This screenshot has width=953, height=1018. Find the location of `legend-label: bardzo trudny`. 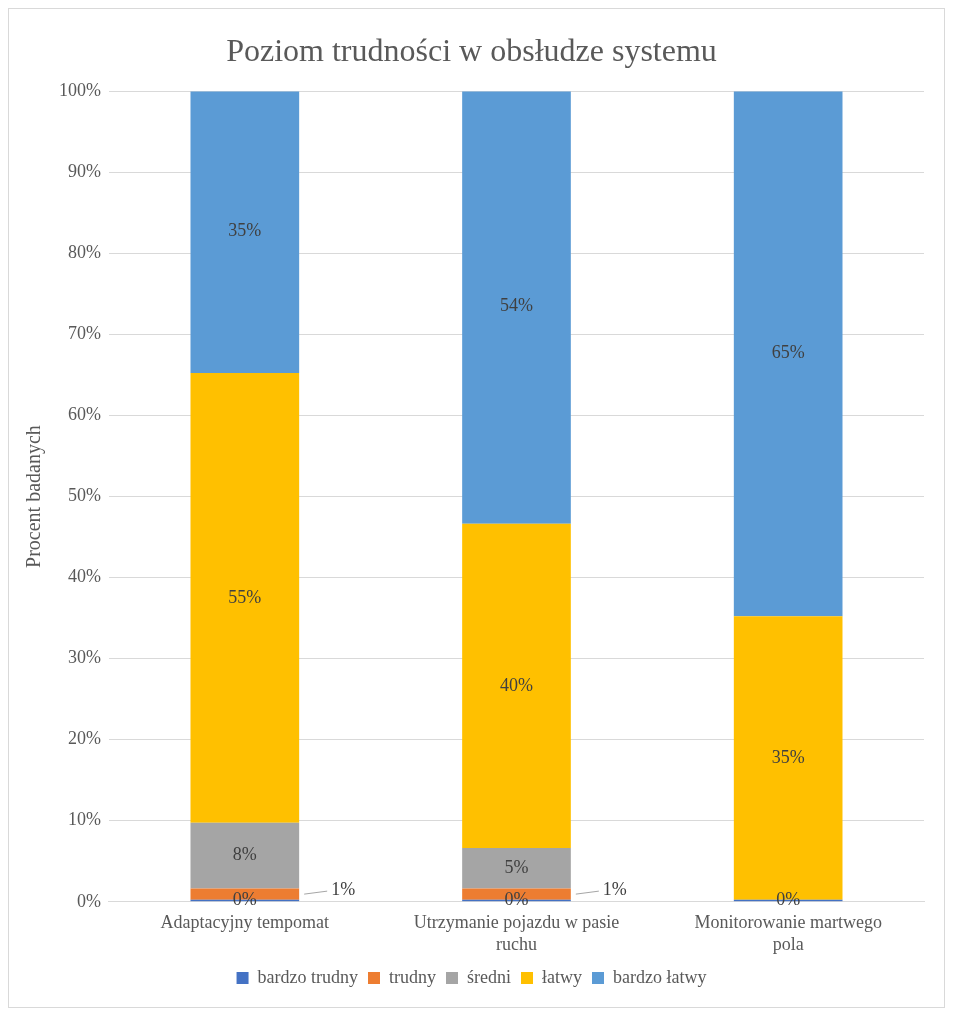

legend-label: bardzo trudny is located at coordinates (308, 976).